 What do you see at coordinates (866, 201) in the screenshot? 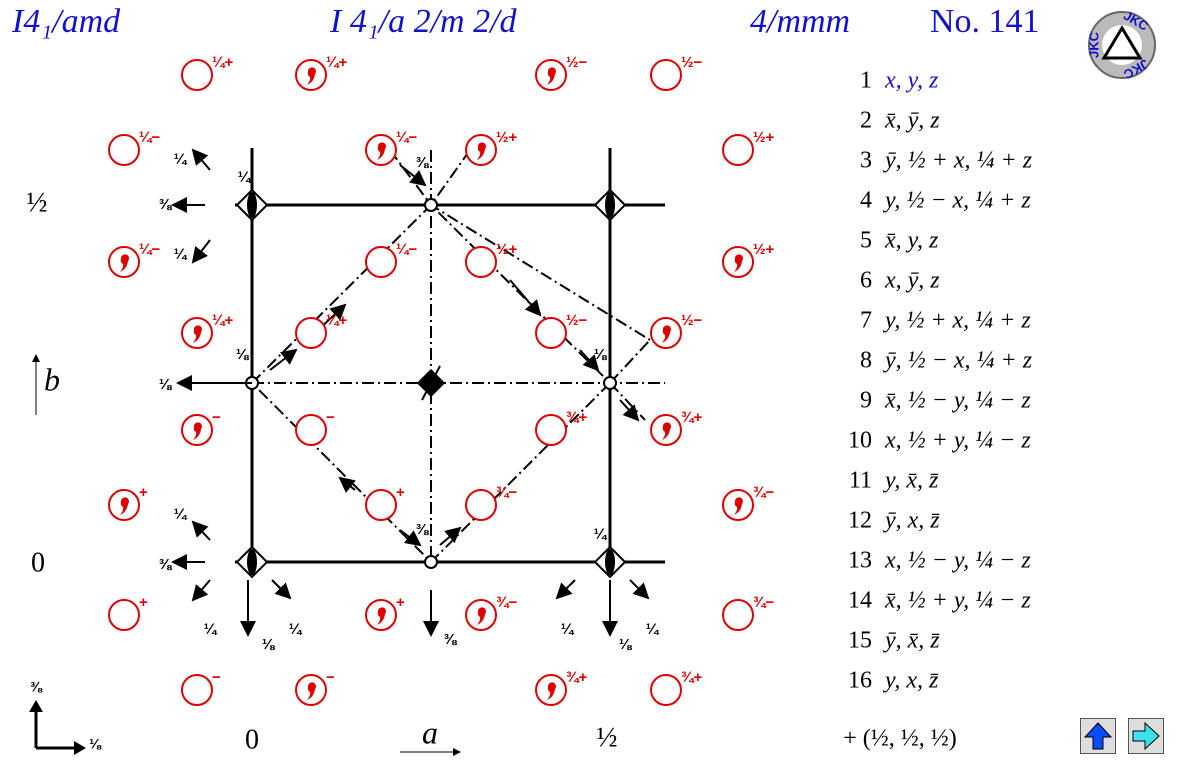
I see `position-number: 4` at bounding box center [866, 201].